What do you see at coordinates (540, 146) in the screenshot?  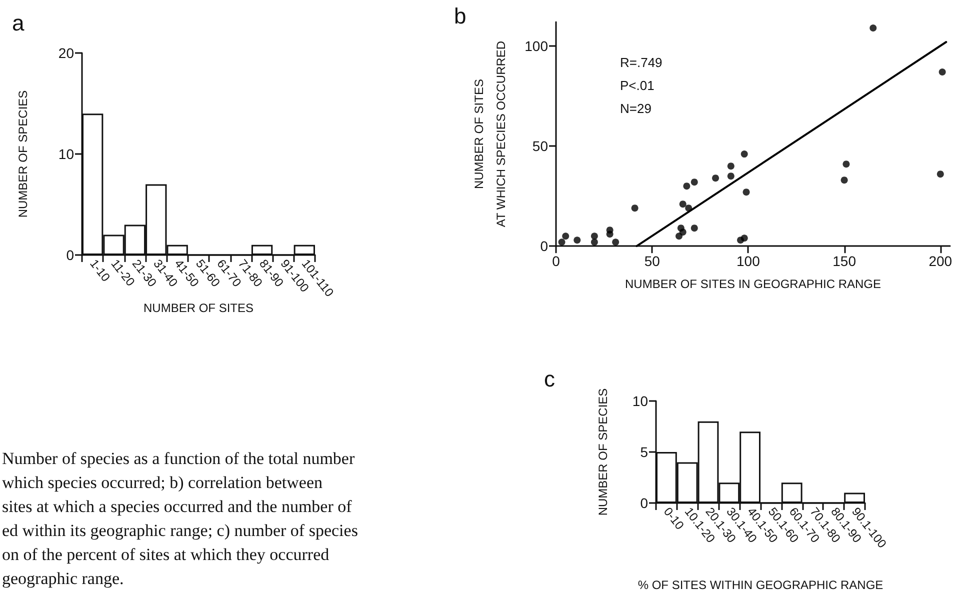 I see `y-tick-label: 50` at bounding box center [540, 146].